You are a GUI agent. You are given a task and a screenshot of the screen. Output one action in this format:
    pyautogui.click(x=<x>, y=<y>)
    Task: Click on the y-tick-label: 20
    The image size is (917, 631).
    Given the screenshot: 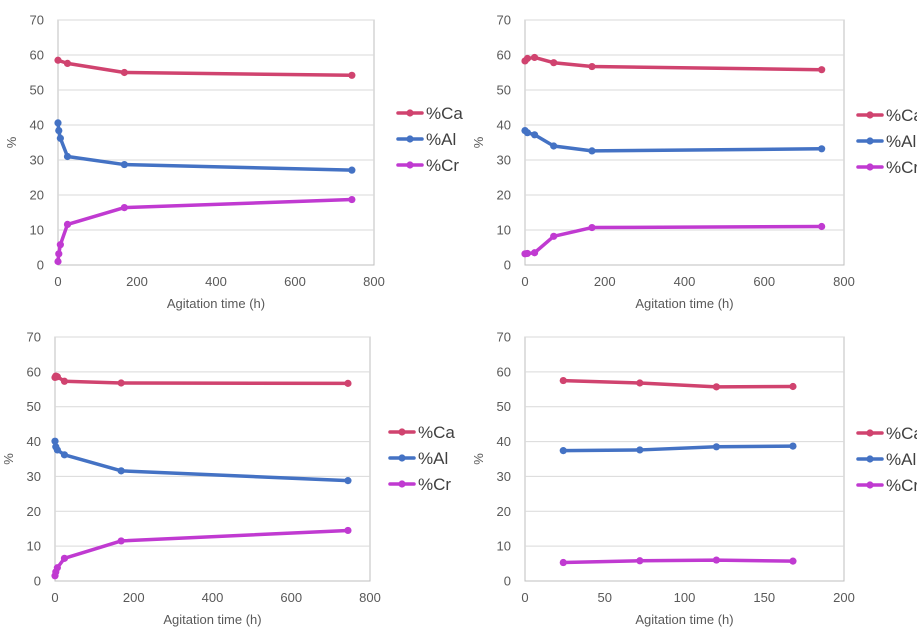 What is the action you would take?
    pyautogui.click(x=504, y=195)
    